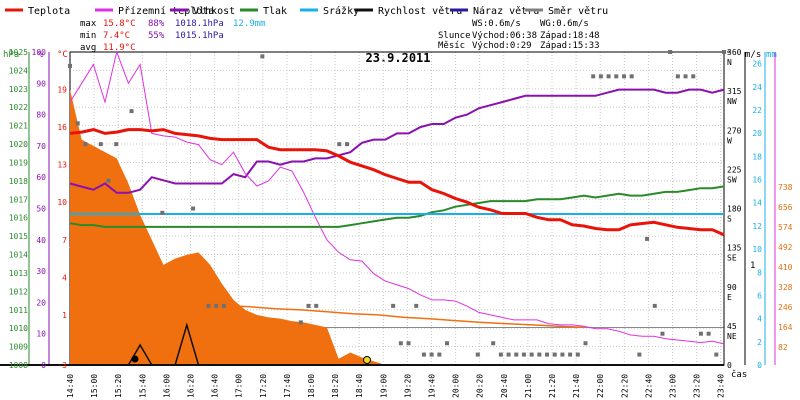 The width and height of the screenshot is (800, 400). What do you see at coordinates (239, 386) in the screenshot?
I see `x-tick: 17:00` at bounding box center [239, 386].